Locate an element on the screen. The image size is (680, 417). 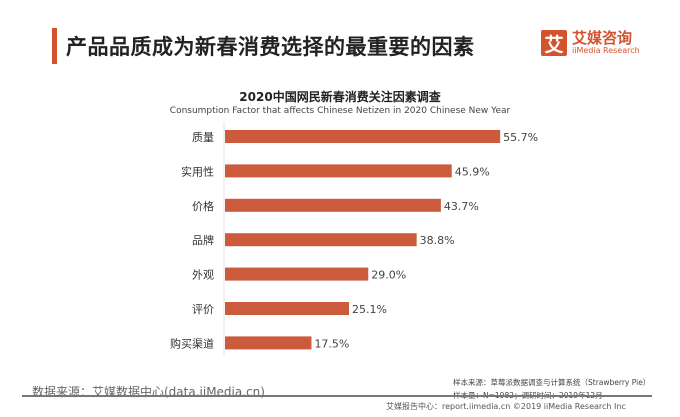
category-label: 购买渠道 is located at coordinates (192, 343).